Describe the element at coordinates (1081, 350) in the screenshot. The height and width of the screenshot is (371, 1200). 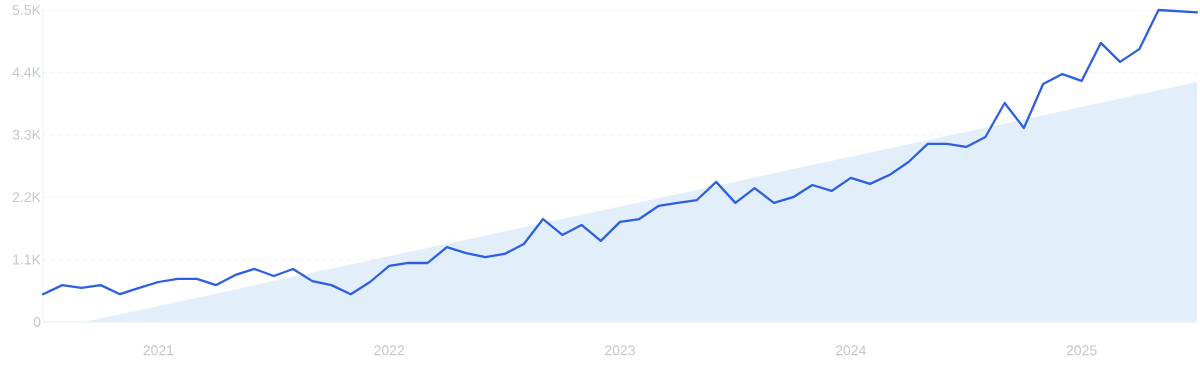
I see `x-tick-label: 2025` at that location.